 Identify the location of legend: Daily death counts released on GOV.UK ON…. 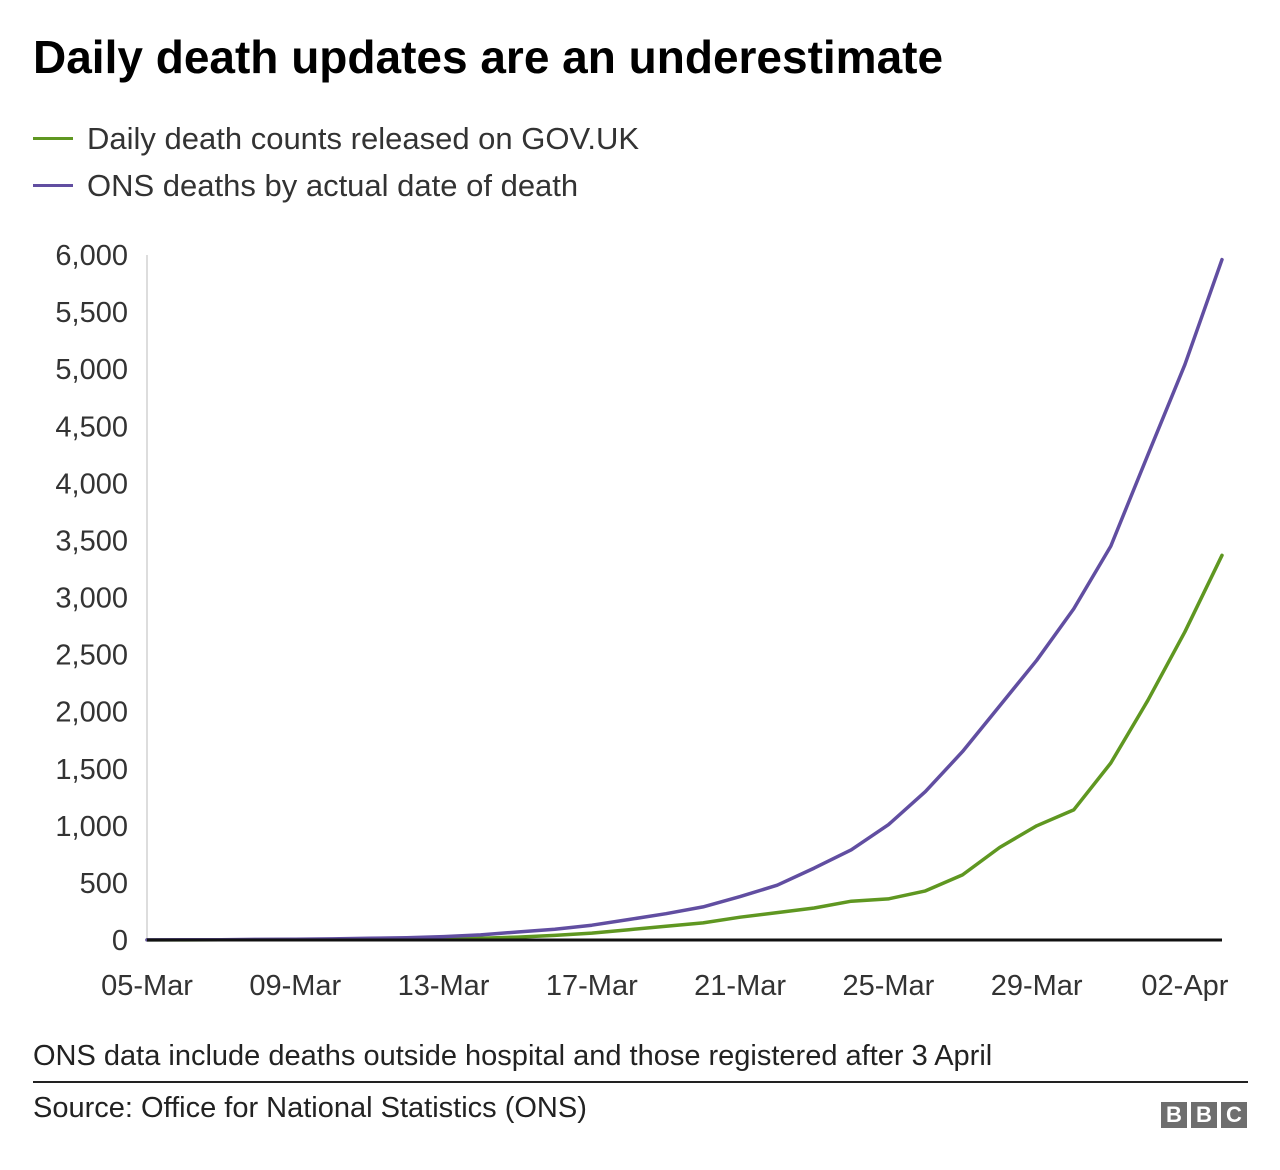
(336, 162).